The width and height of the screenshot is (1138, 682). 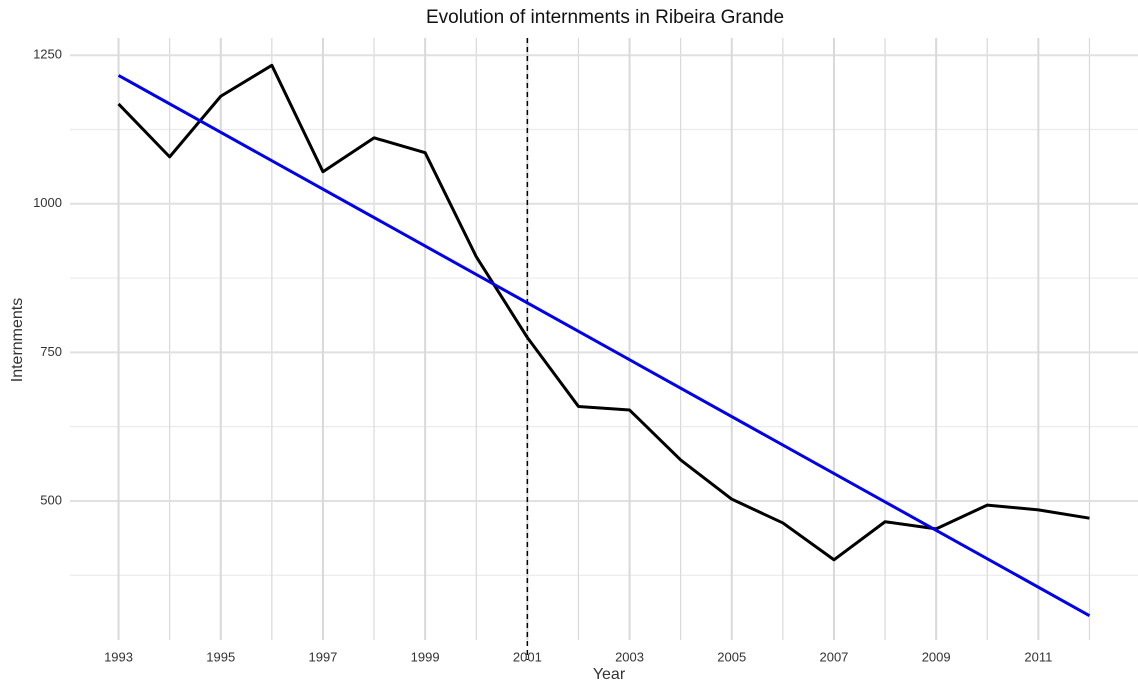 What do you see at coordinates (731, 656) in the screenshot?
I see `x-tick-label: 2005` at bounding box center [731, 656].